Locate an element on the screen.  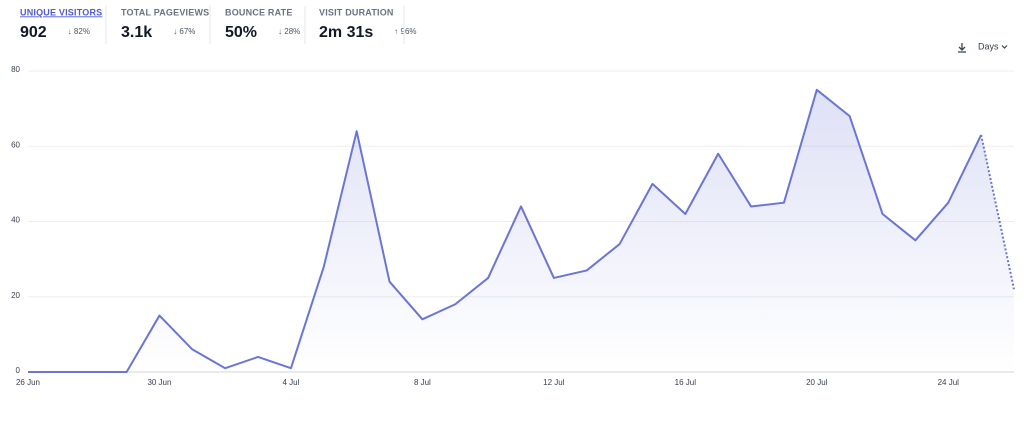
metric-label: TOTAL PAGEVIEWS is located at coordinates (165, 12).